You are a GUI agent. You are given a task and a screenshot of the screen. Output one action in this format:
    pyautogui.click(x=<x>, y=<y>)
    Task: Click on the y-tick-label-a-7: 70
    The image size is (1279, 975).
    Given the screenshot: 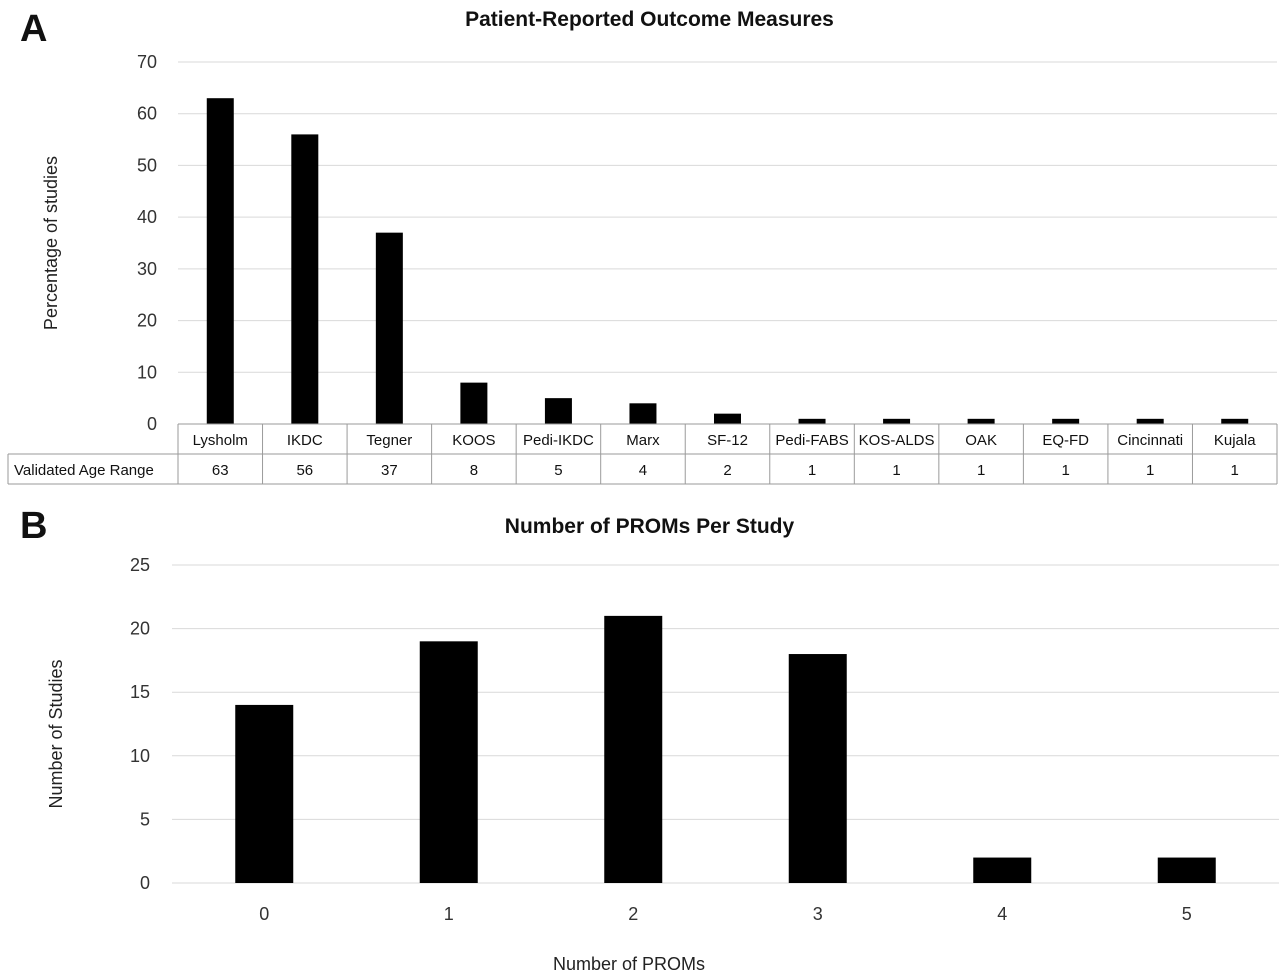 What is the action you would take?
    pyautogui.click(x=147, y=62)
    